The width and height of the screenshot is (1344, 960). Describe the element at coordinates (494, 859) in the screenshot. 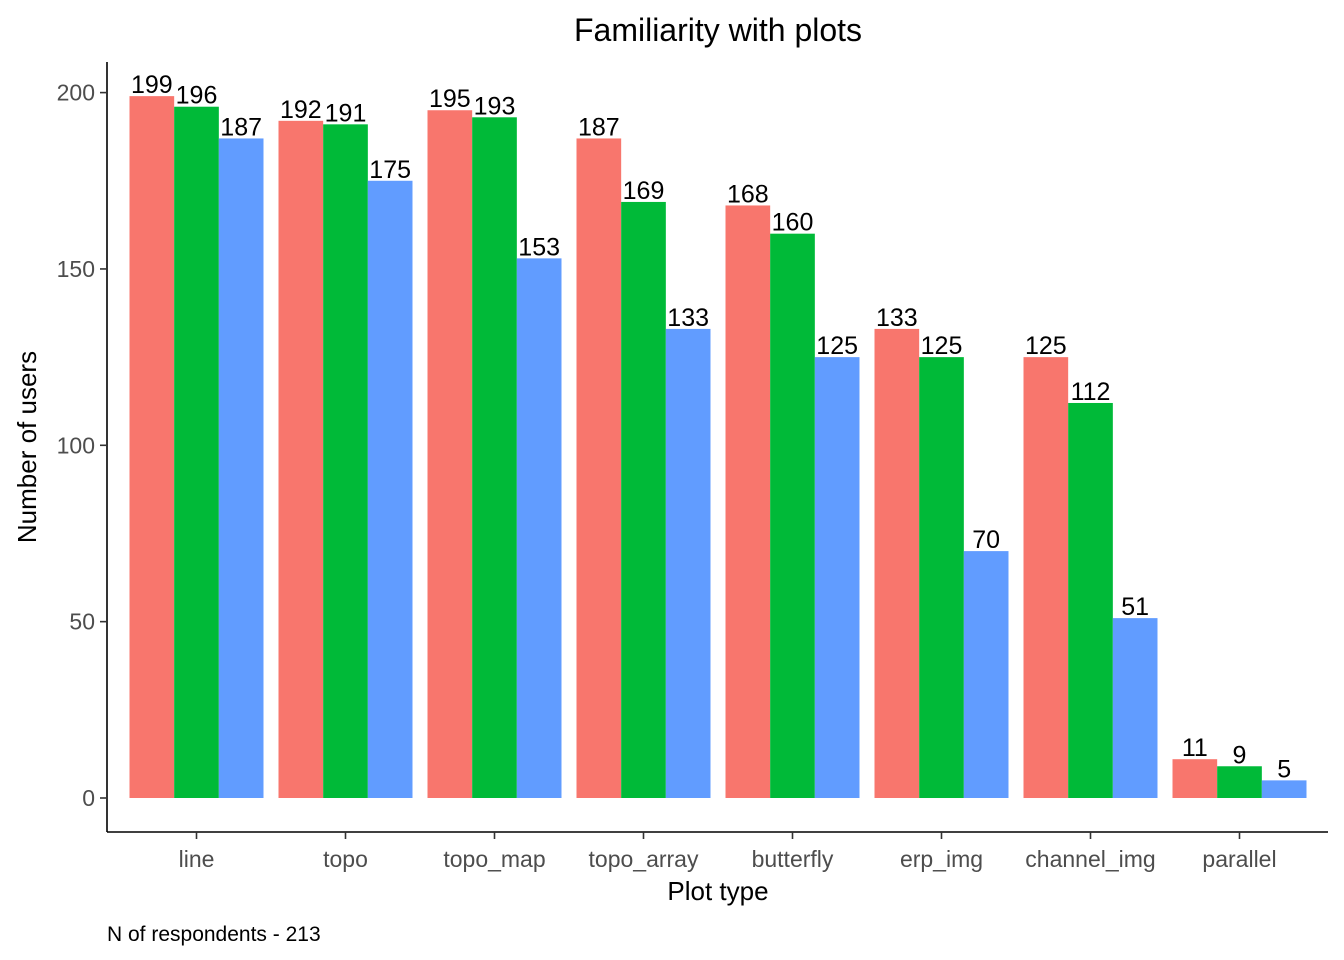

I see `x-tick-label: topo_map` at that location.